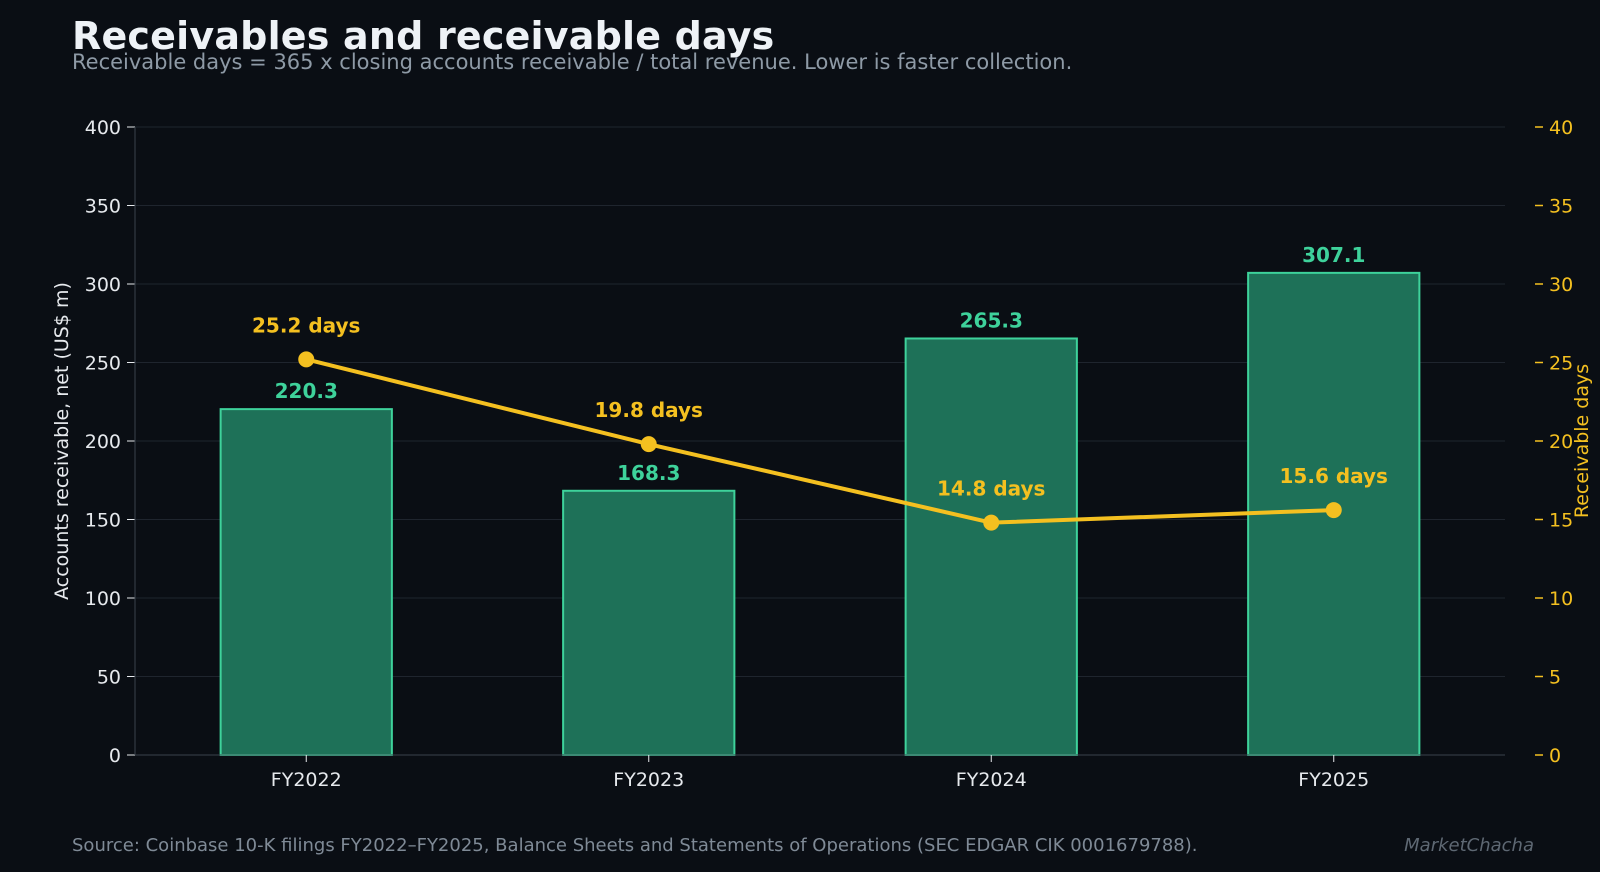  I want to click on receivable-days-label: 14.8 days, so click(991, 489).